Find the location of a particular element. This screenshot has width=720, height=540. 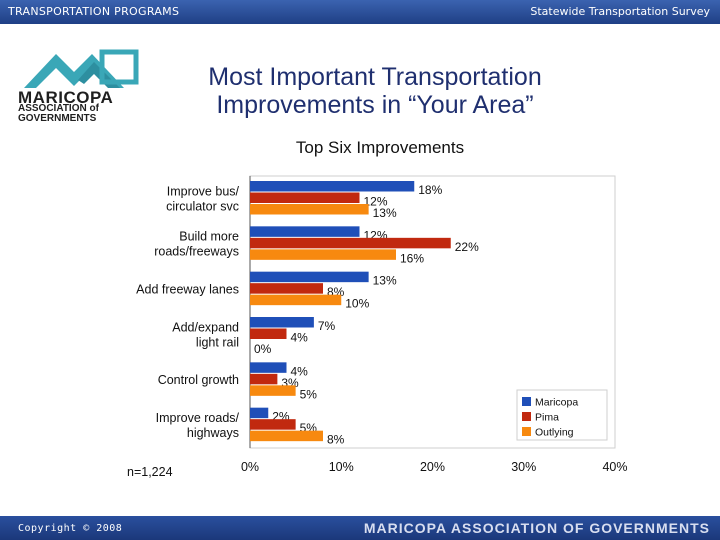

survey-label: Statewide Transportation Survey is located at coordinates (620, 11).